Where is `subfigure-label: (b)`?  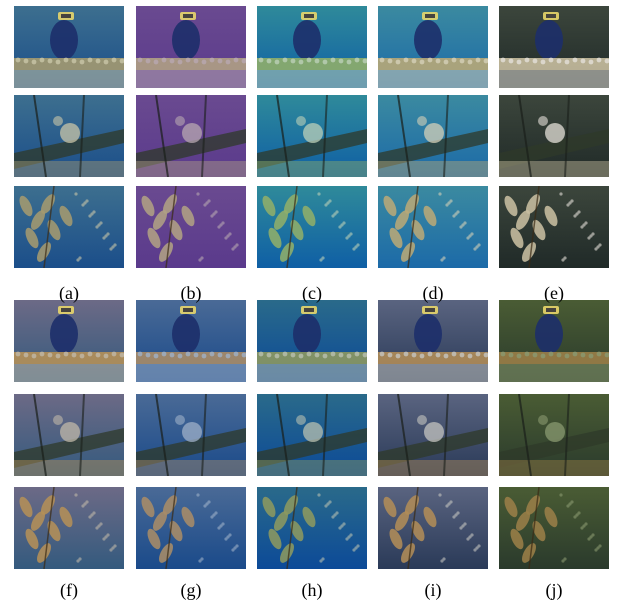 subfigure-label: (b) is located at coordinates (191, 293).